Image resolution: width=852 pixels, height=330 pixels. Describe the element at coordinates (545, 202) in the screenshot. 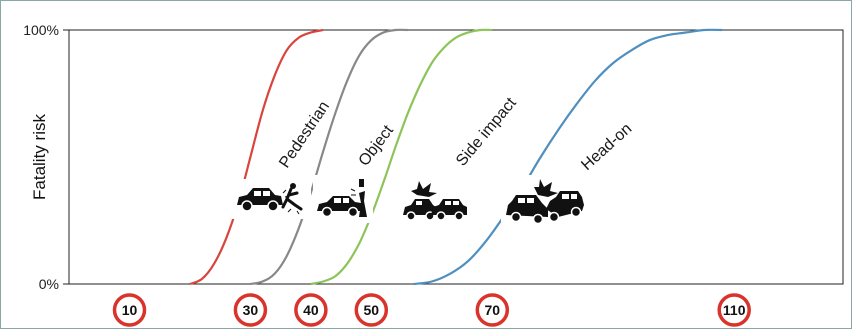

I see `head-on-crash-icon` at that location.